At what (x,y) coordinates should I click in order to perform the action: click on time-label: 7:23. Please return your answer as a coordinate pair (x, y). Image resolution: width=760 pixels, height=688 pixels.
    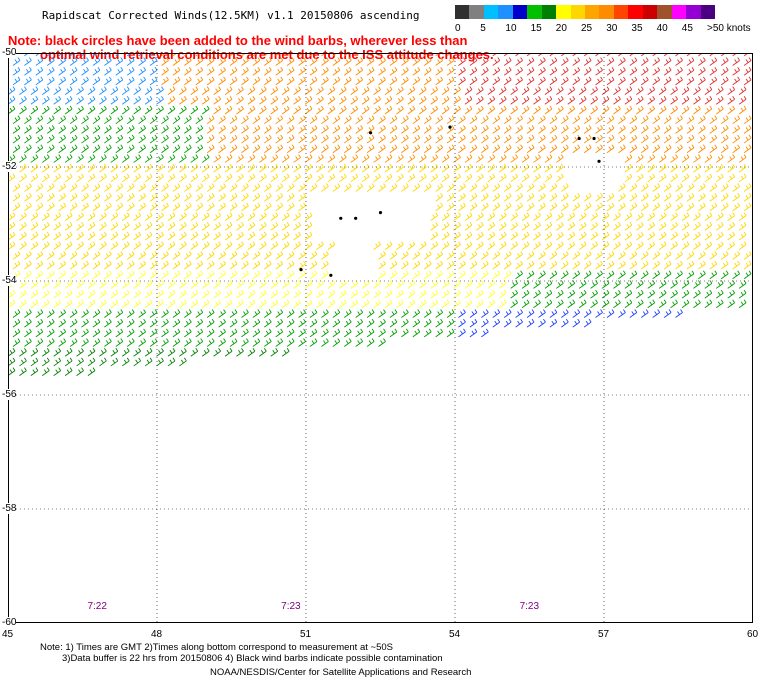
    Looking at the image, I should click on (529, 606).